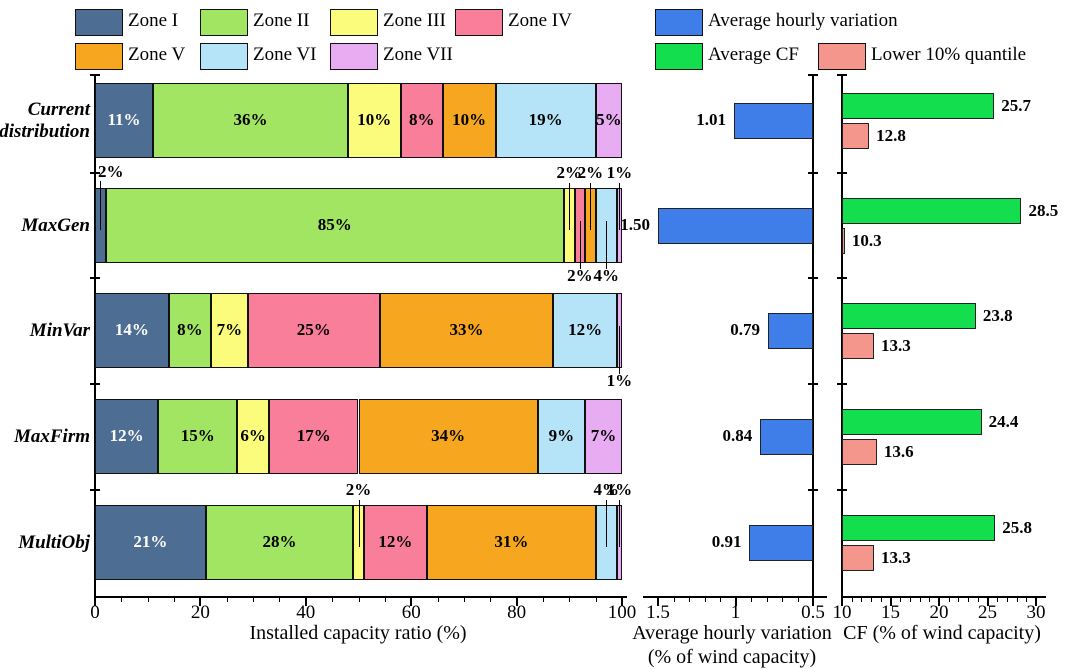 This screenshot has width=1080, height=669. What do you see at coordinates (157, 54) in the screenshot?
I see `legend-label-zone-5: Zone V` at bounding box center [157, 54].